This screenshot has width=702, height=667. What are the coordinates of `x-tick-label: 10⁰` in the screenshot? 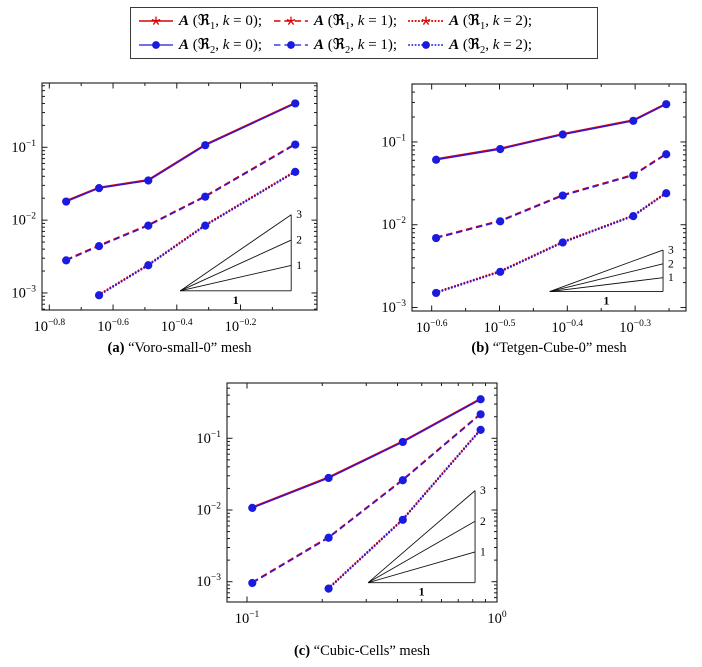 It's located at (497, 618).